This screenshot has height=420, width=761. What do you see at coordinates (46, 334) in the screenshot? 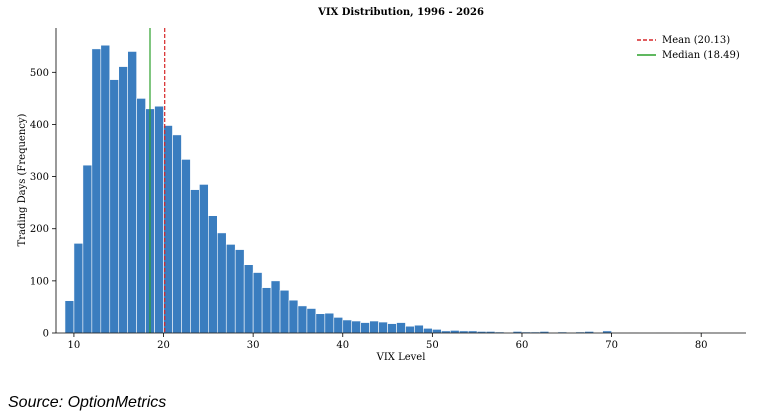
I see `y-tick-label: 0` at bounding box center [46, 334].